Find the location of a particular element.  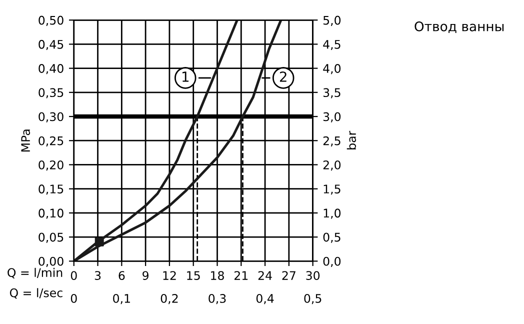

y-tick-label: 0,10 is located at coordinates (51, 213).